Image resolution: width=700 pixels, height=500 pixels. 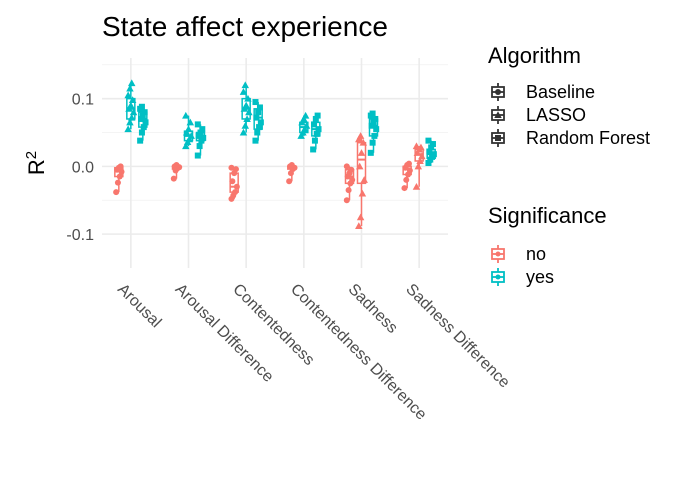 What do you see at coordinates (373, 309) in the screenshot?
I see `x-tick-label: Sadness` at bounding box center [373, 309].